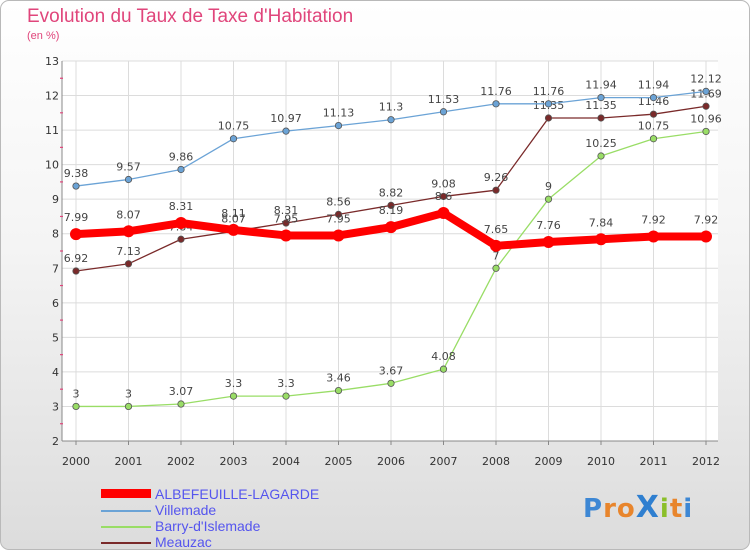  What do you see at coordinates (286, 461) in the screenshot?
I see `x-tick-label: 2004` at bounding box center [286, 461].